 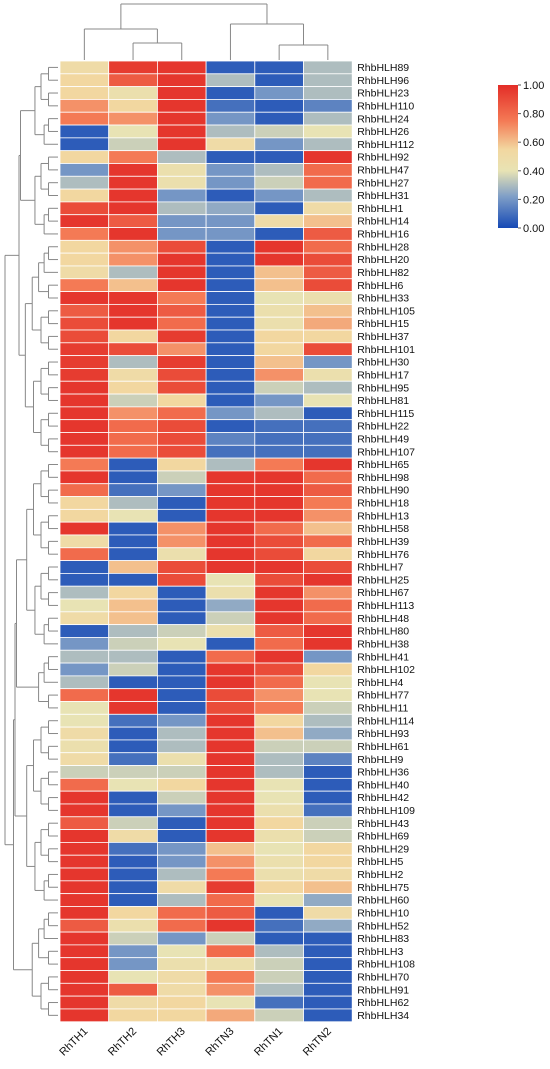 I want to click on row-label: RhbHLH7, so click(x=380, y=568).